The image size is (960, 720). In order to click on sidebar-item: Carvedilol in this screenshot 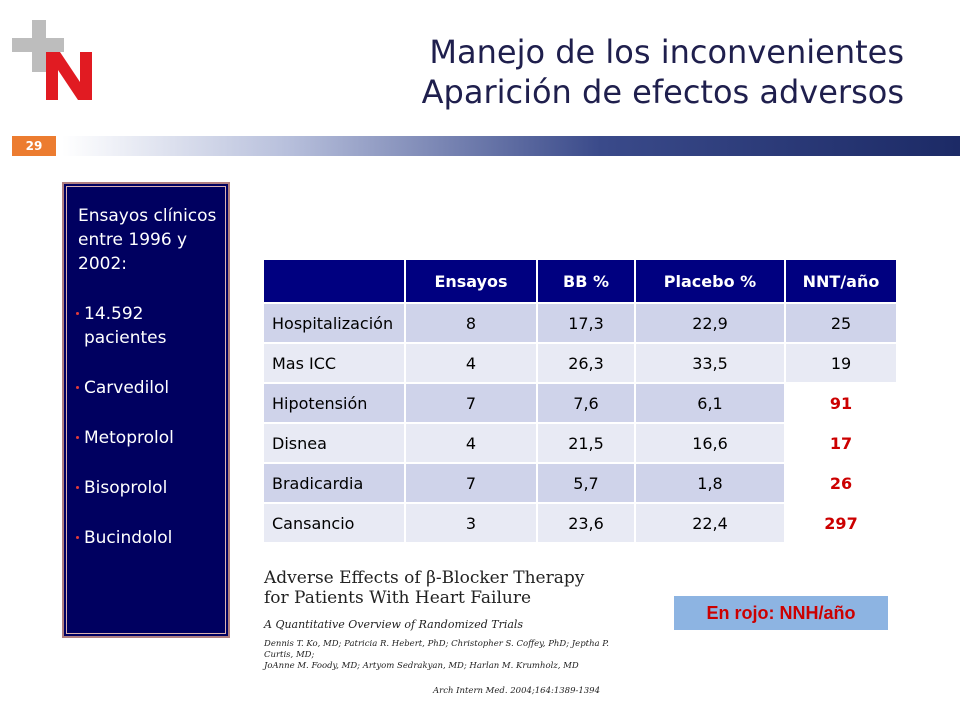, I will do `click(147, 388)`.